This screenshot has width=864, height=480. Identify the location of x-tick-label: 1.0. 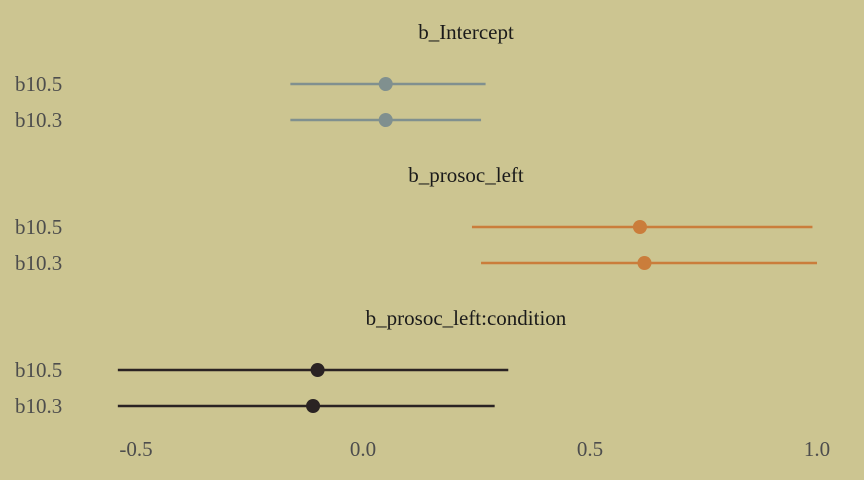
(817, 449).